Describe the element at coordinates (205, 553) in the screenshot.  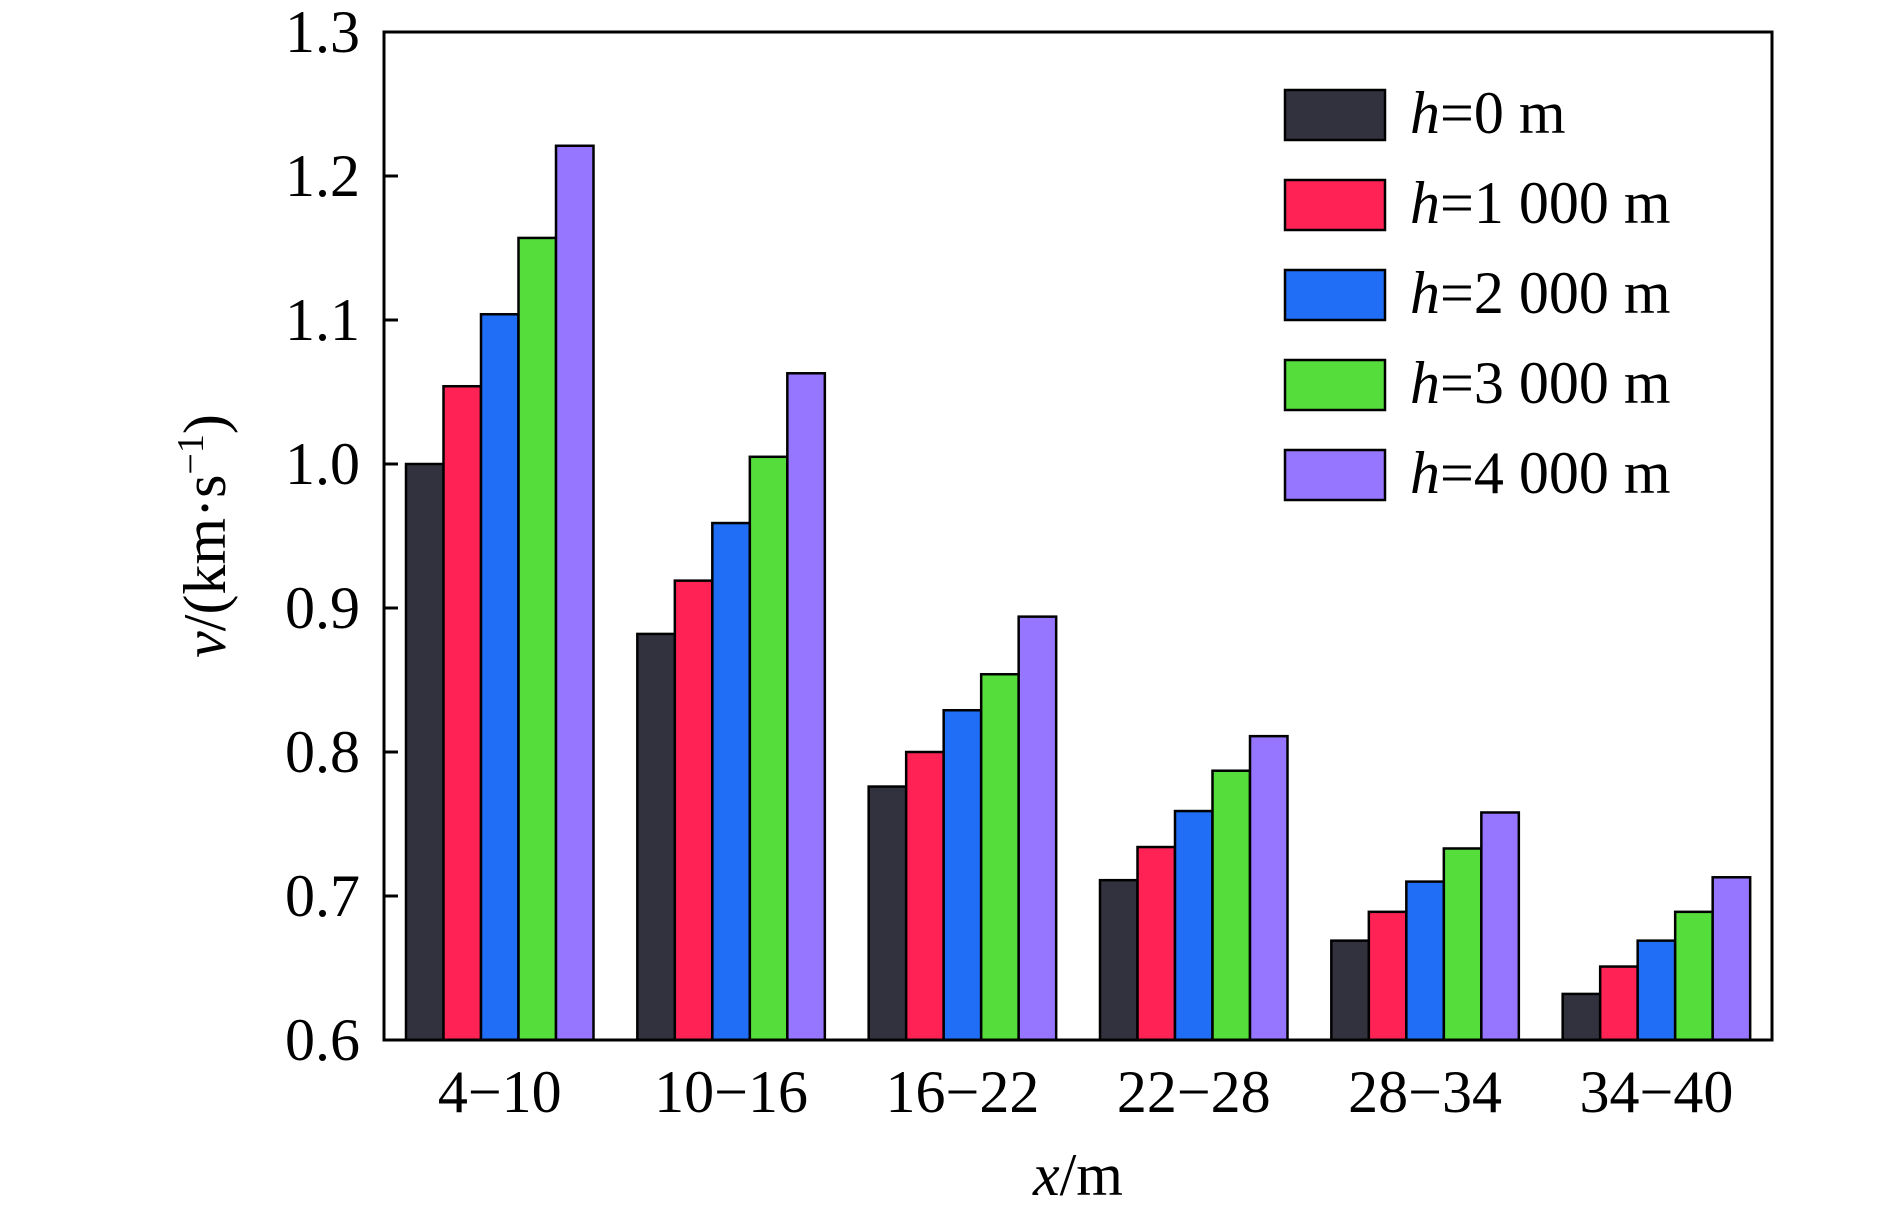
I see `y-axis-title-unit: /(km·s` at that location.